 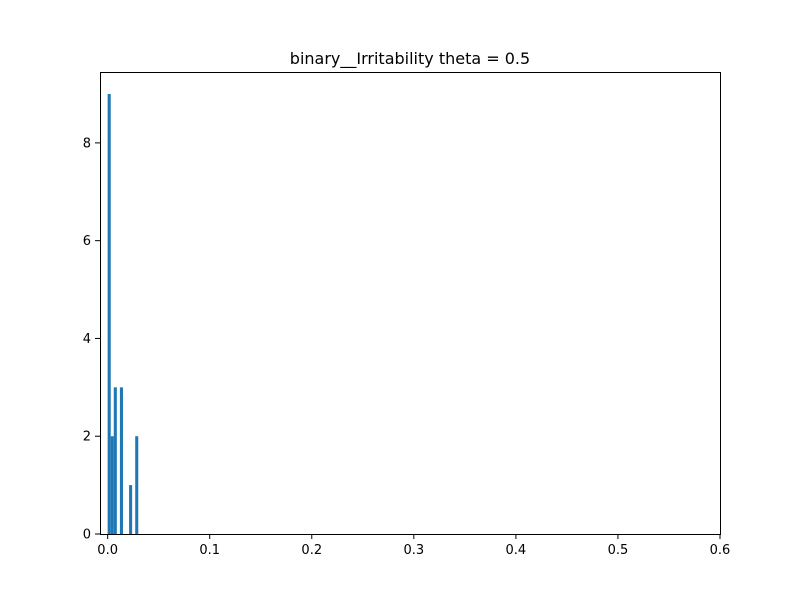 What do you see at coordinates (209, 550) in the screenshot?
I see `x-tick-label-1: 0.1` at bounding box center [209, 550].